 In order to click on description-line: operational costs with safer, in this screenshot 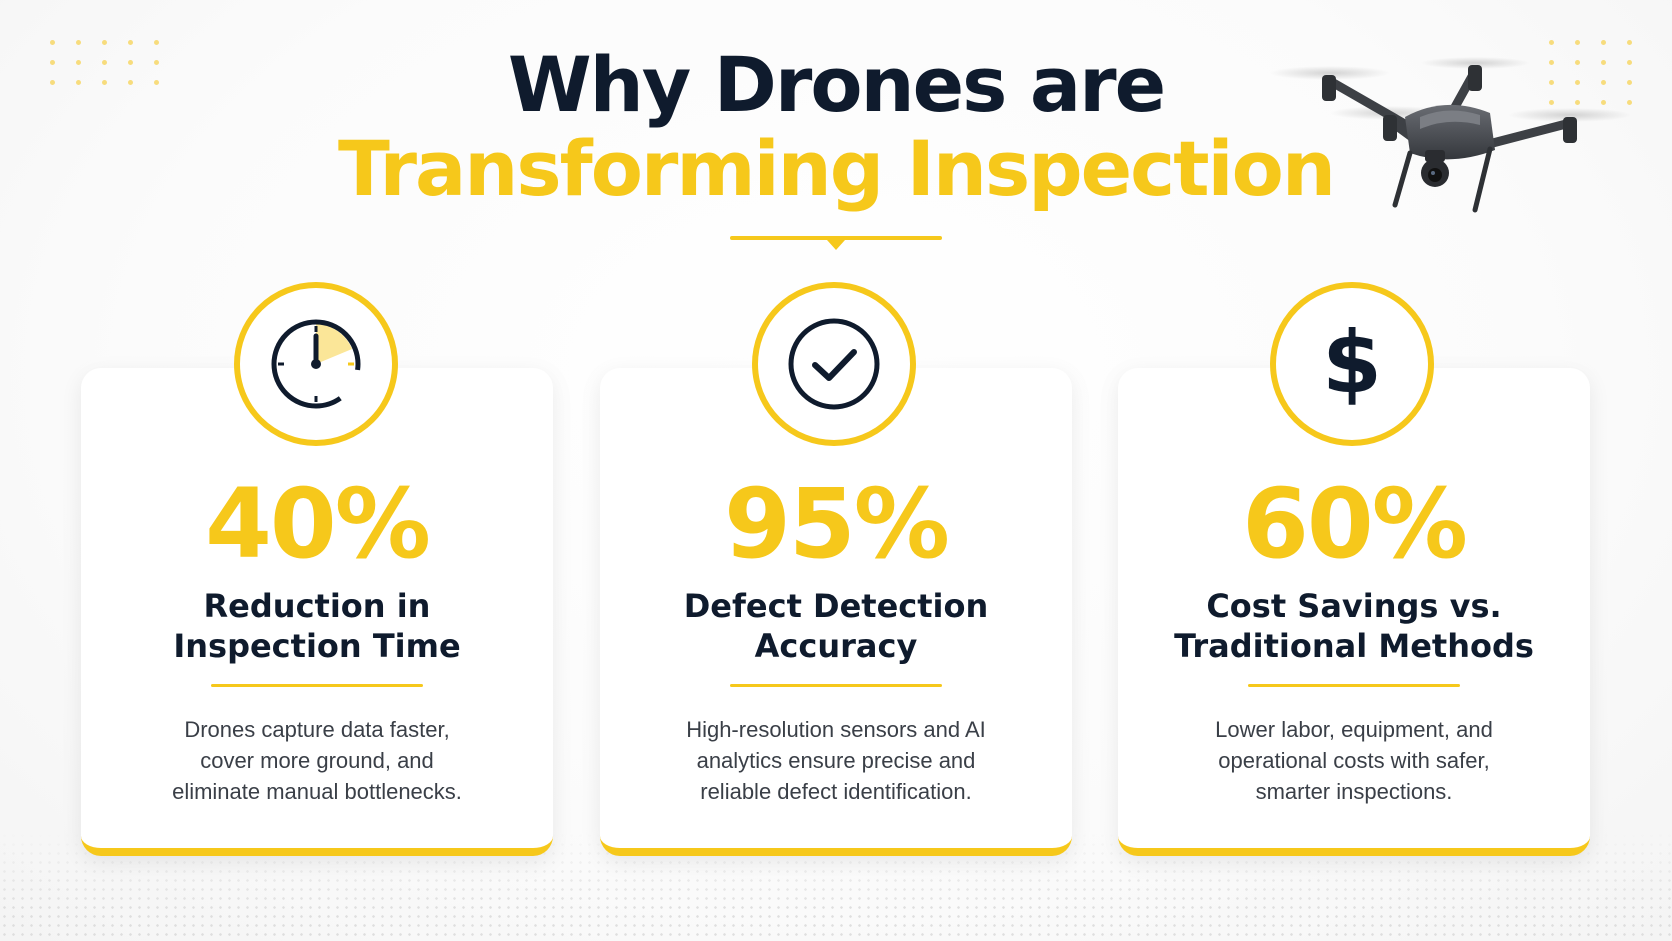, I will do `click(1354, 760)`.